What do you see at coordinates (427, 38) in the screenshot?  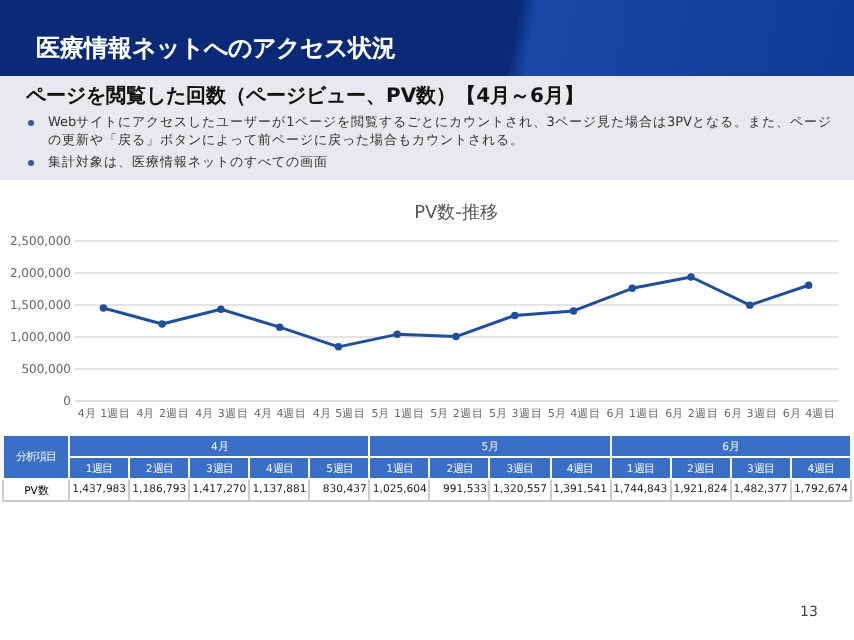 I see `text: 医療情報ネットへのアクセス状況` at bounding box center [427, 38].